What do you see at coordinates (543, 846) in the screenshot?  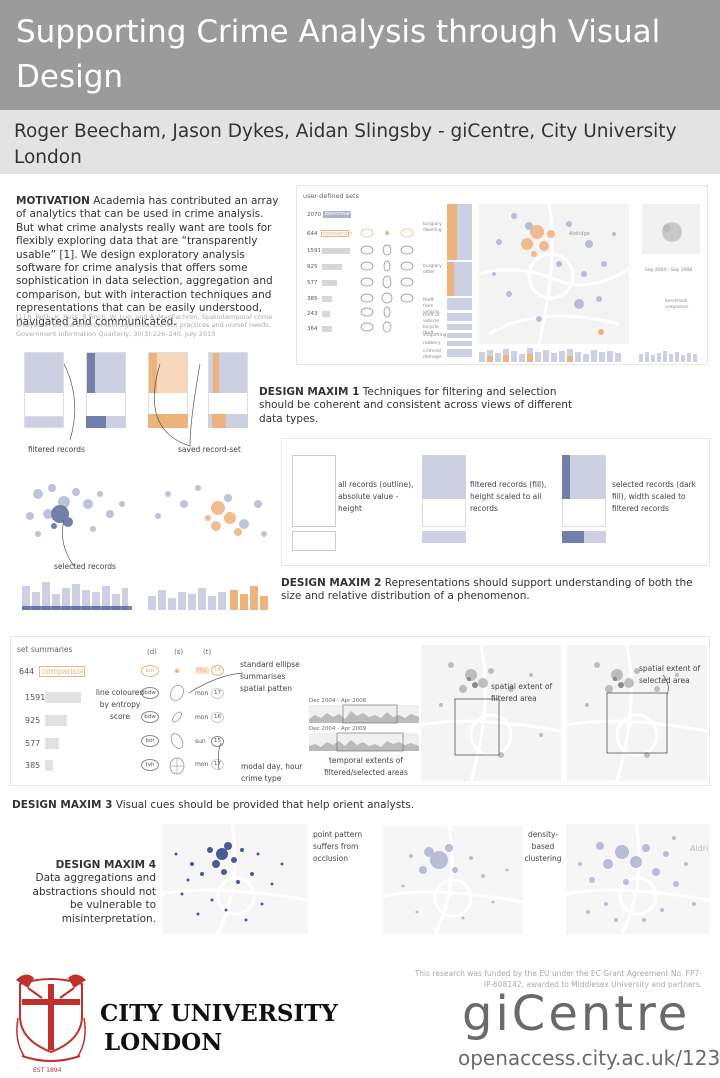 I see `annotation-density-clustering: density-based clustering` at bounding box center [543, 846].